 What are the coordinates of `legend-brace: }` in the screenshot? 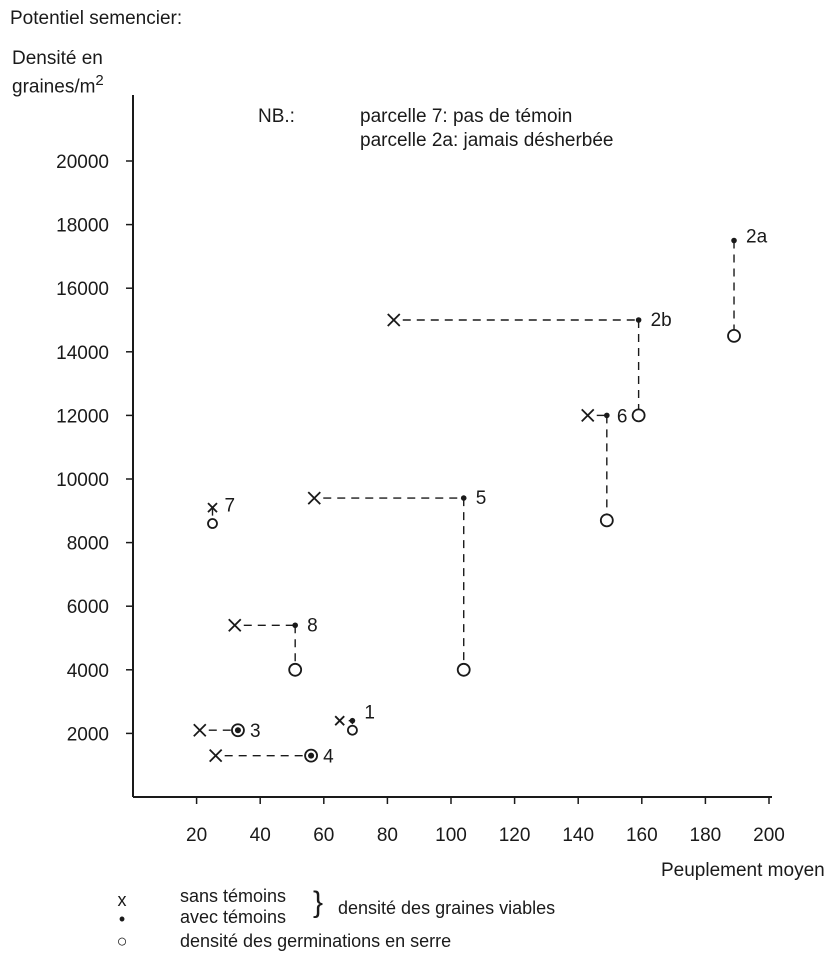 It's located at (318, 902).